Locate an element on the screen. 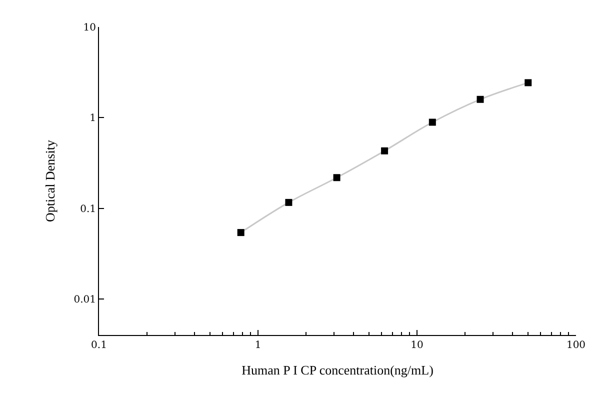  x-tick-label: 100 is located at coordinates (576, 345).